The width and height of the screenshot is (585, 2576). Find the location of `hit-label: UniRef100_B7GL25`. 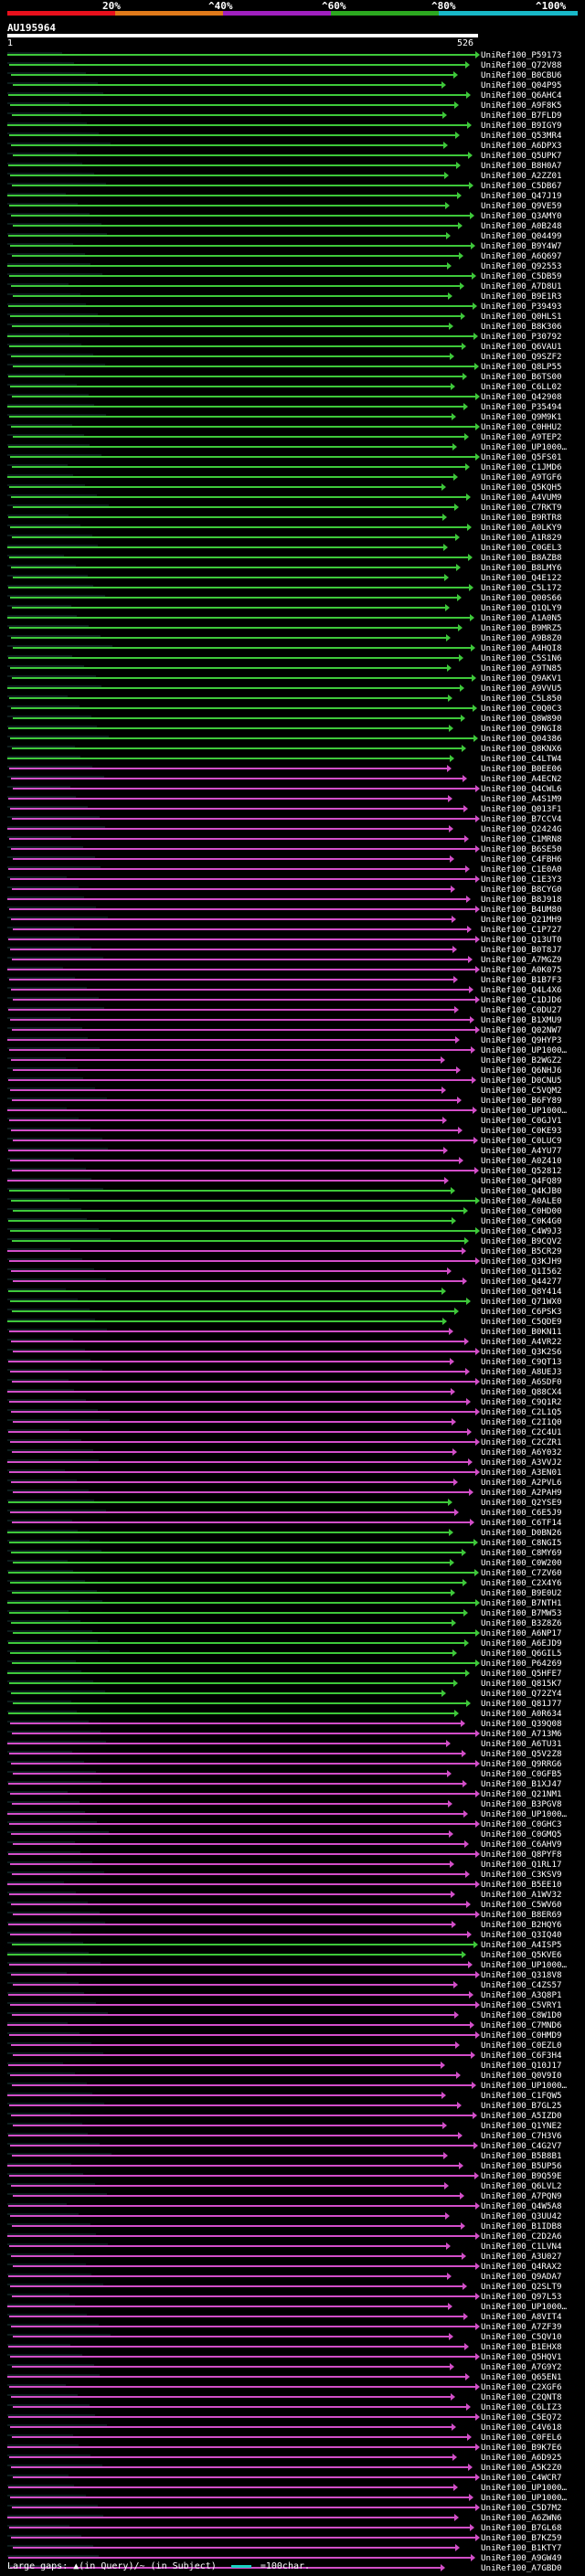

hit-label: UniRef100_B7GL25 is located at coordinates (521, 2106).